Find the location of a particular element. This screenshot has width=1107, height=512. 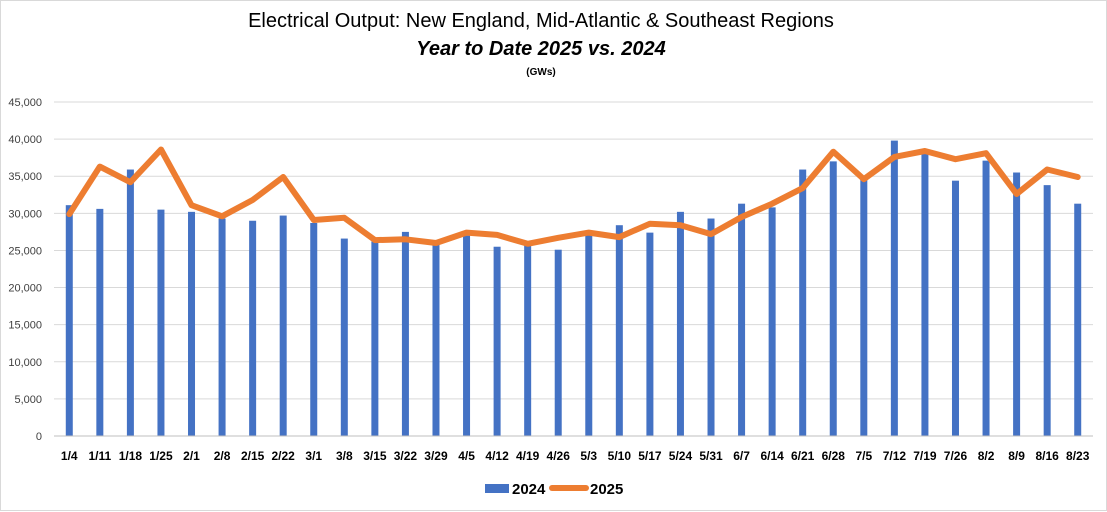

x-tick-label: 8/2 is located at coordinates (986, 456).